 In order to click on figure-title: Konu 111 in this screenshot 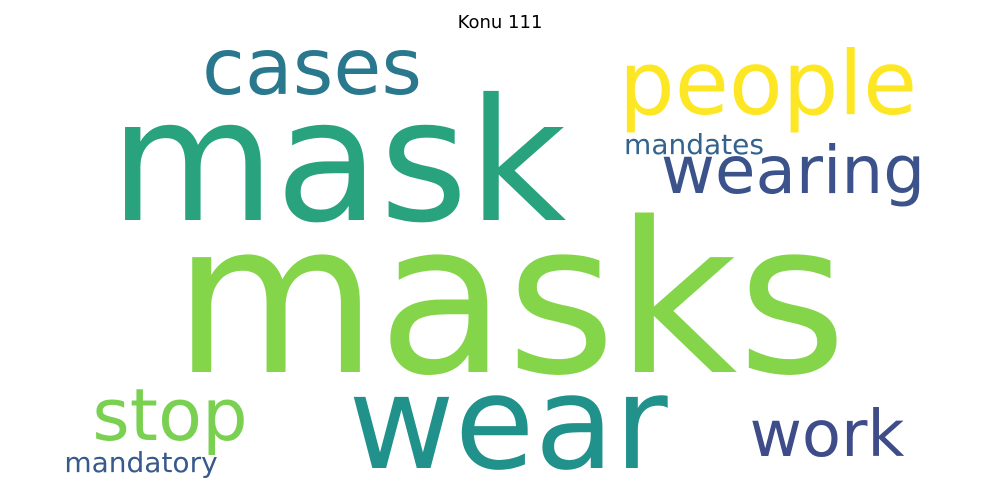, I will do `click(500, 22)`.